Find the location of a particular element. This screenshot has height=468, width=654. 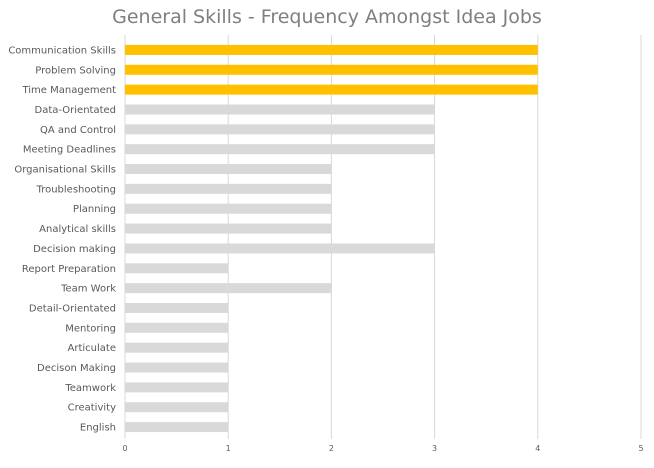

x-tick-label: 1 is located at coordinates (228, 448).